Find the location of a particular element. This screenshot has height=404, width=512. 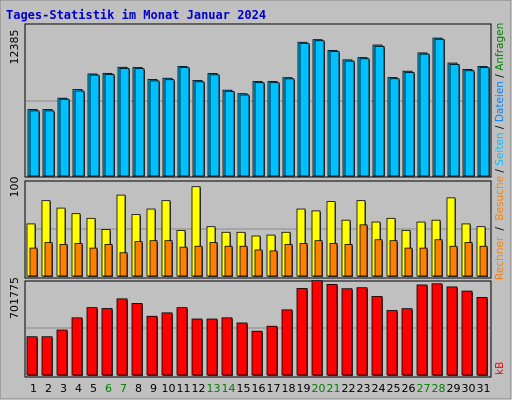

x-label-day-10: 10 is located at coordinates (169, 388).